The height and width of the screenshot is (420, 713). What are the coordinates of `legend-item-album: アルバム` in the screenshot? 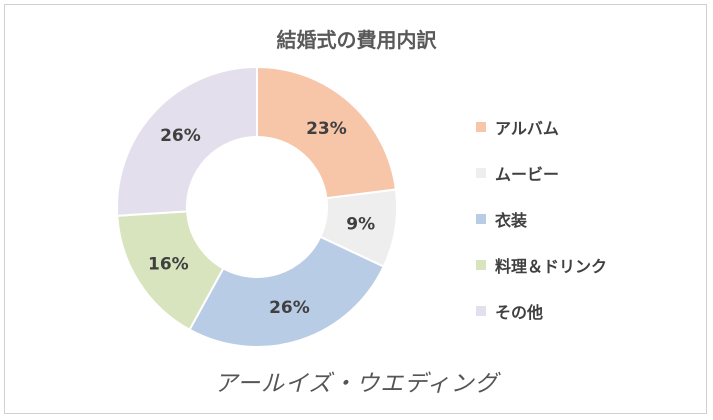 It's located at (541, 127).